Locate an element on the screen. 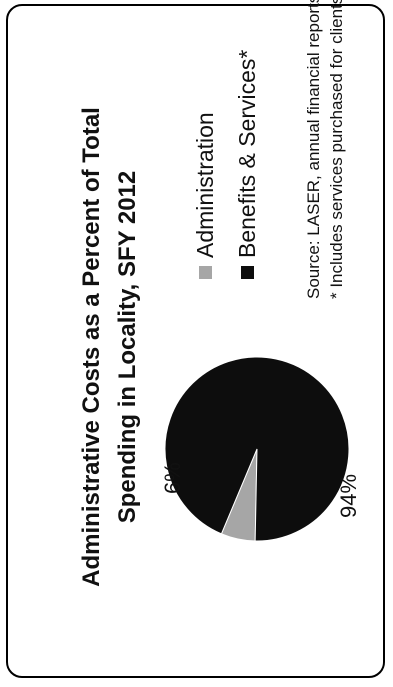  legend-item-administration: Administration is located at coordinates (205, 195).